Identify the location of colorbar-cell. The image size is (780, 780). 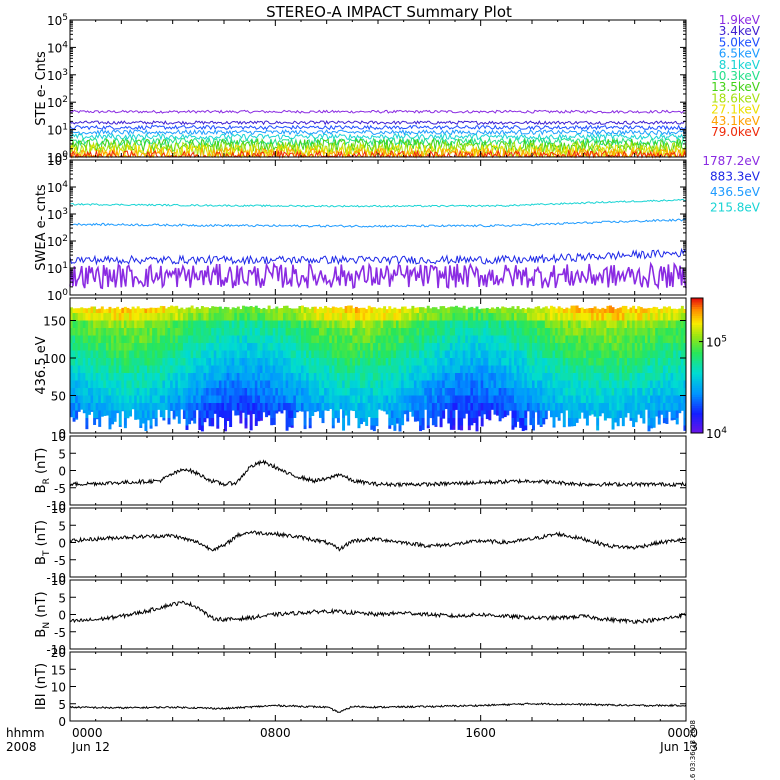
(697, 315).